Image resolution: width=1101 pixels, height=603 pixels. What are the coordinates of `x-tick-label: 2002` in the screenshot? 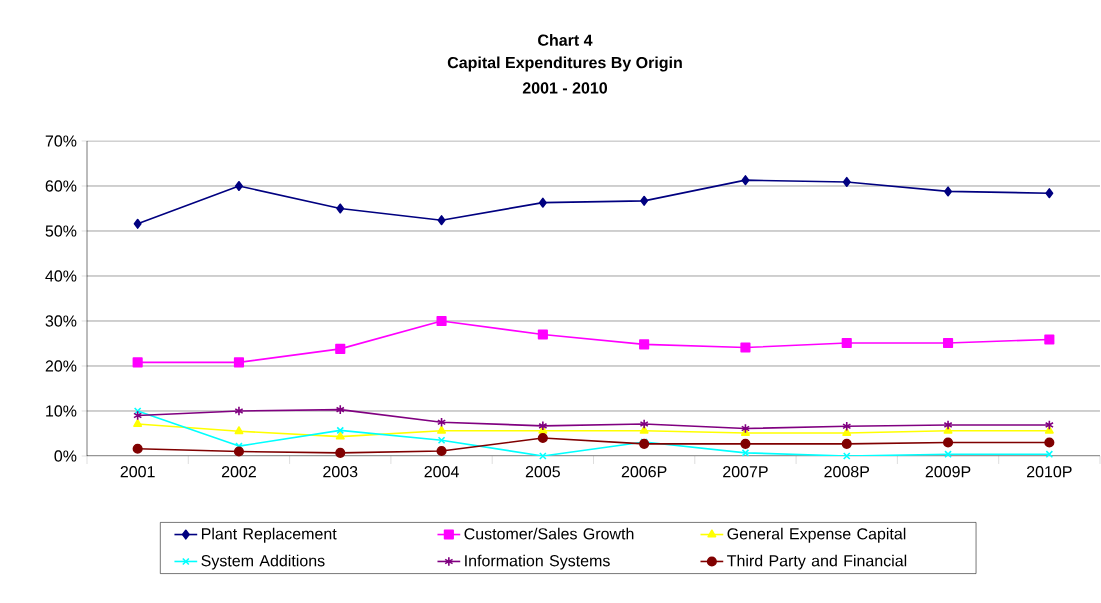 It's located at (238, 472).